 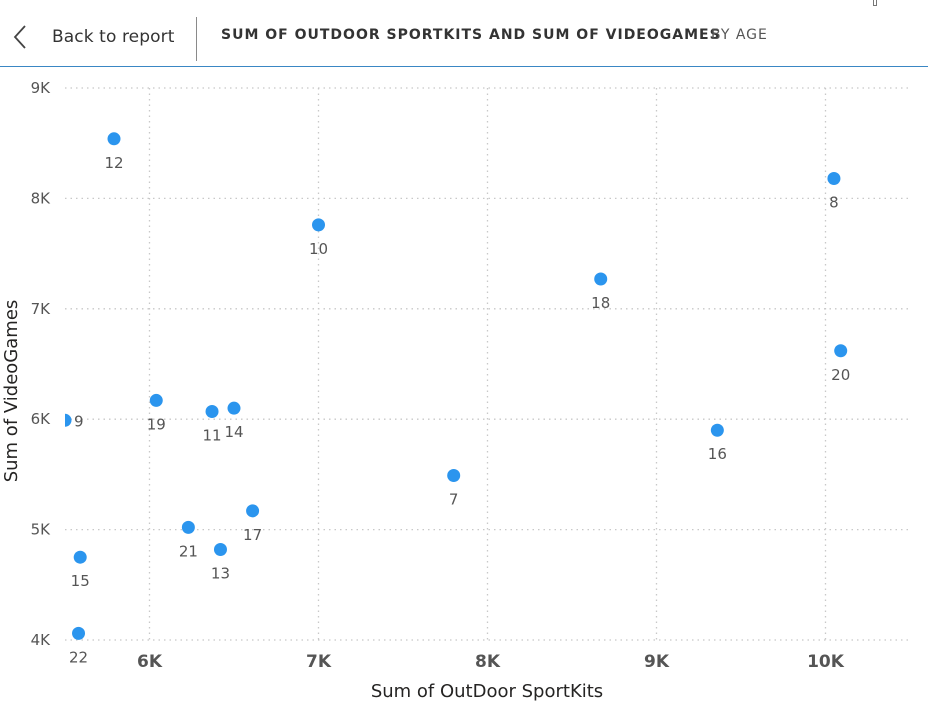 What do you see at coordinates (80, 581) in the screenshot?
I see `data-point-label: 15` at bounding box center [80, 581].